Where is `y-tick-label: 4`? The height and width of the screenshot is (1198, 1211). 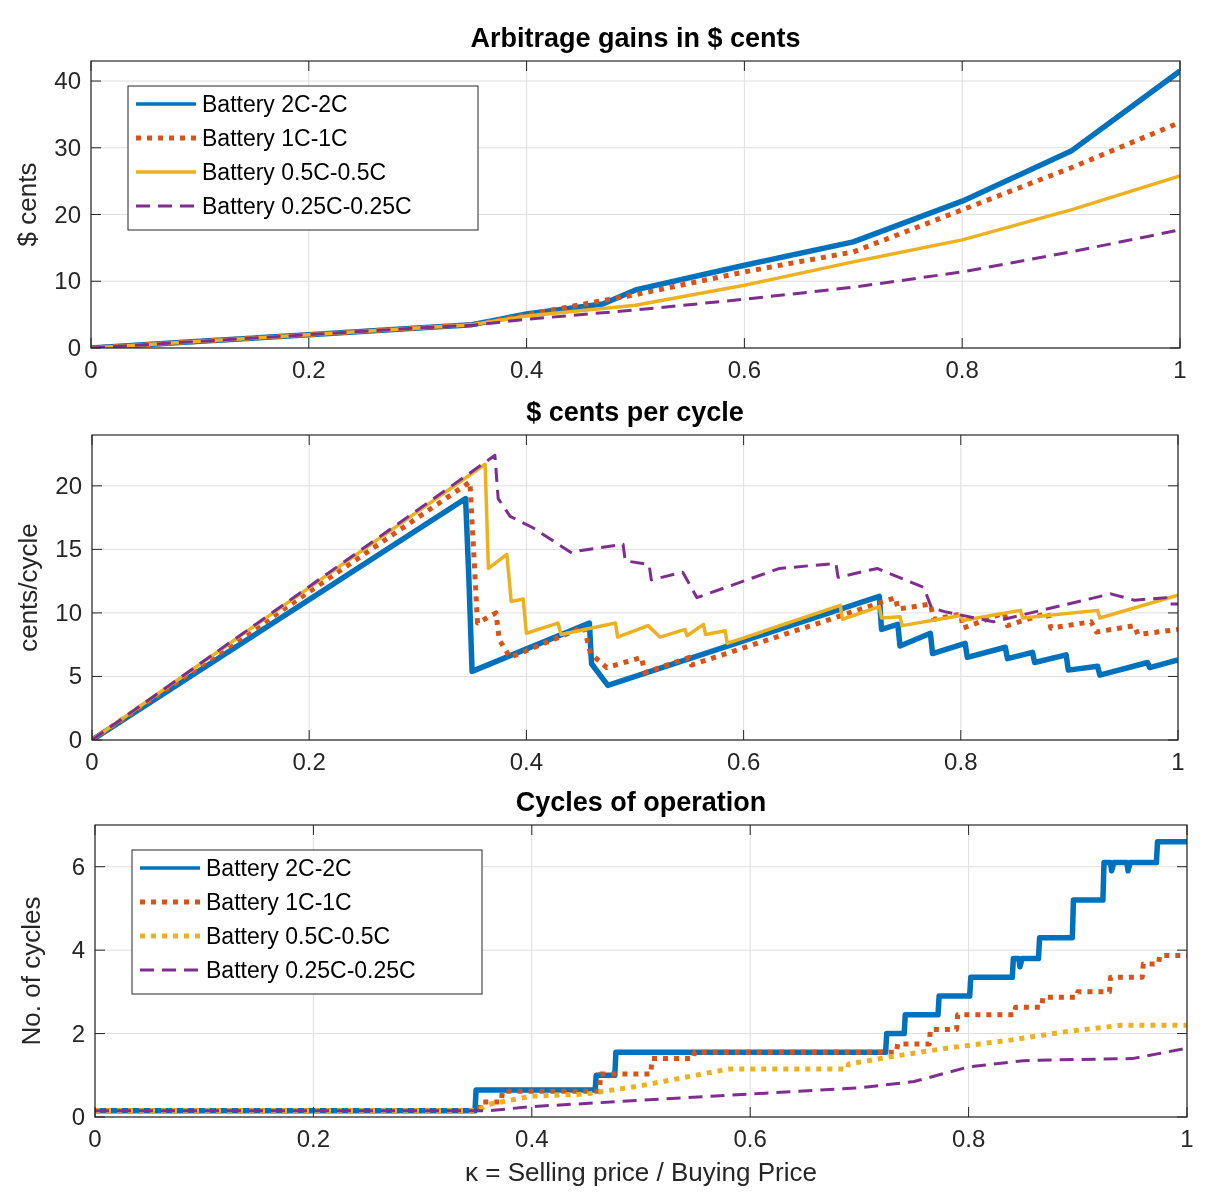 y-tick-label: 4 is located at coordinates (78, 950).